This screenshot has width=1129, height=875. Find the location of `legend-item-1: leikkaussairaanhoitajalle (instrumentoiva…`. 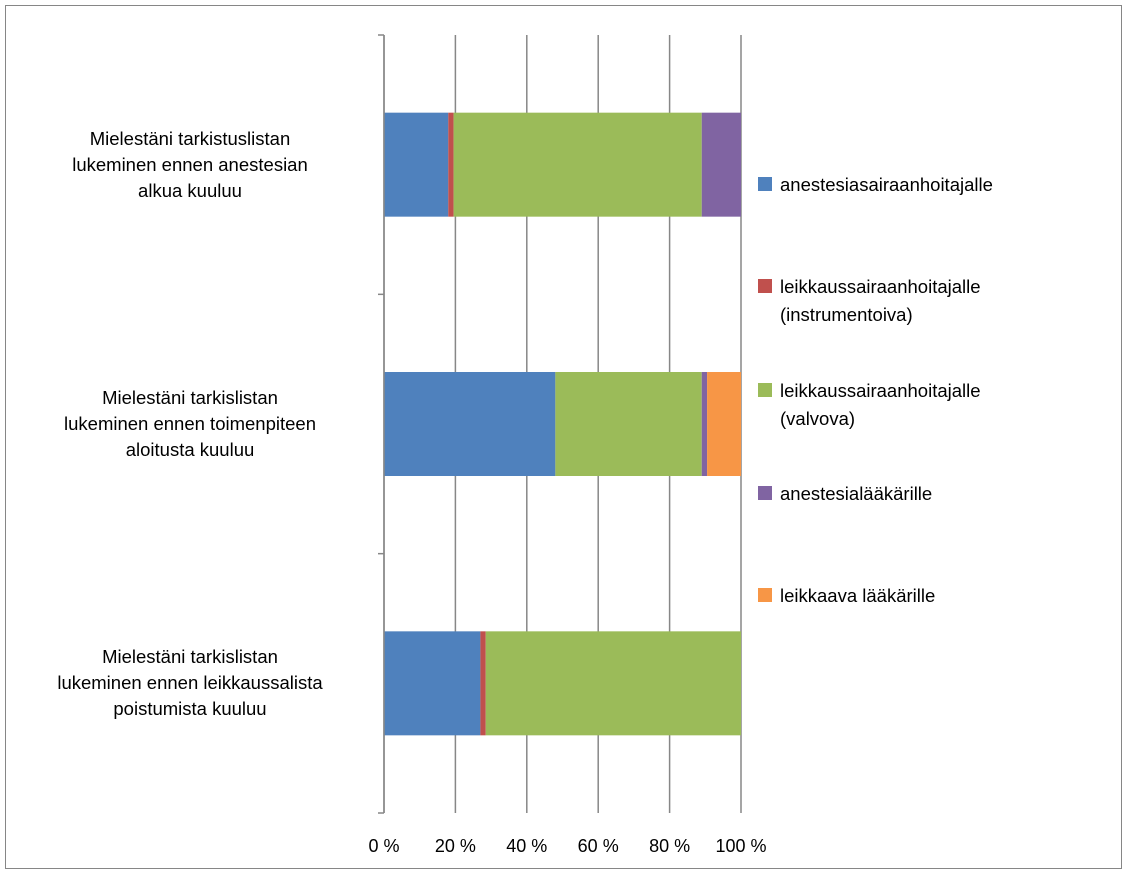

legend-item-1: leikkaussairaanhoitajalle (instrumentoiva… is located at coordinates (919, 301).